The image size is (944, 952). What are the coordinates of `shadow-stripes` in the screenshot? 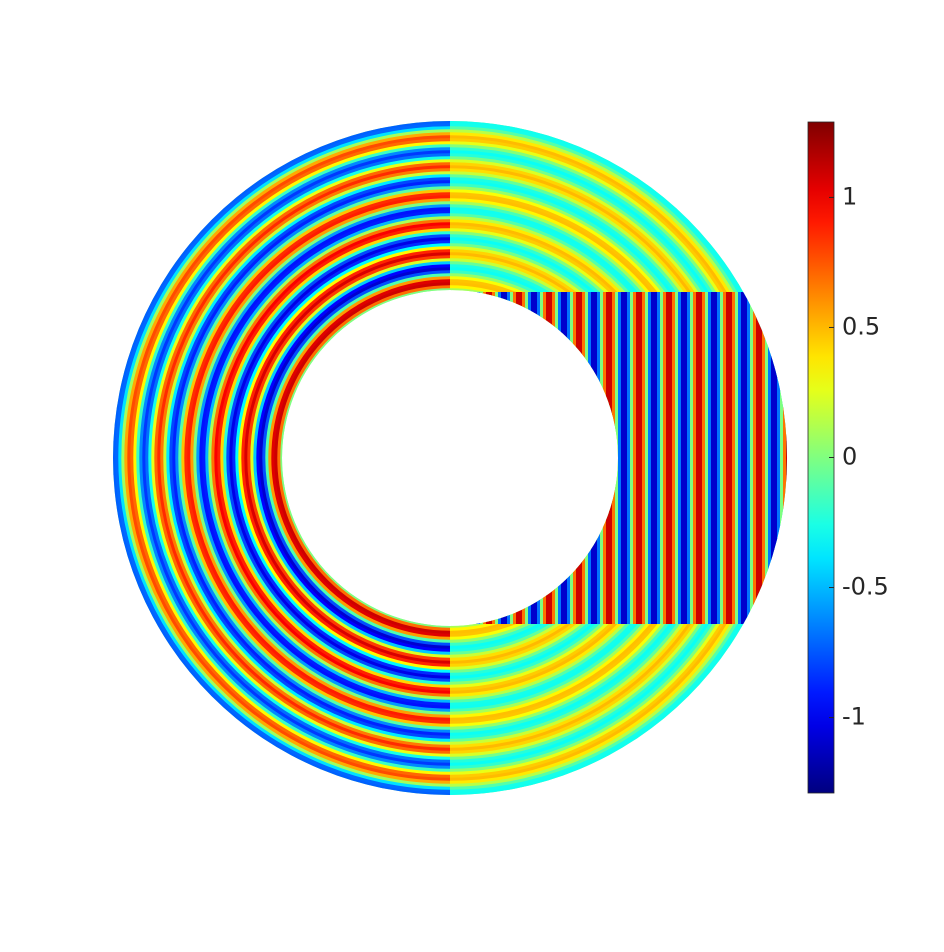 It's located at (621, 458).